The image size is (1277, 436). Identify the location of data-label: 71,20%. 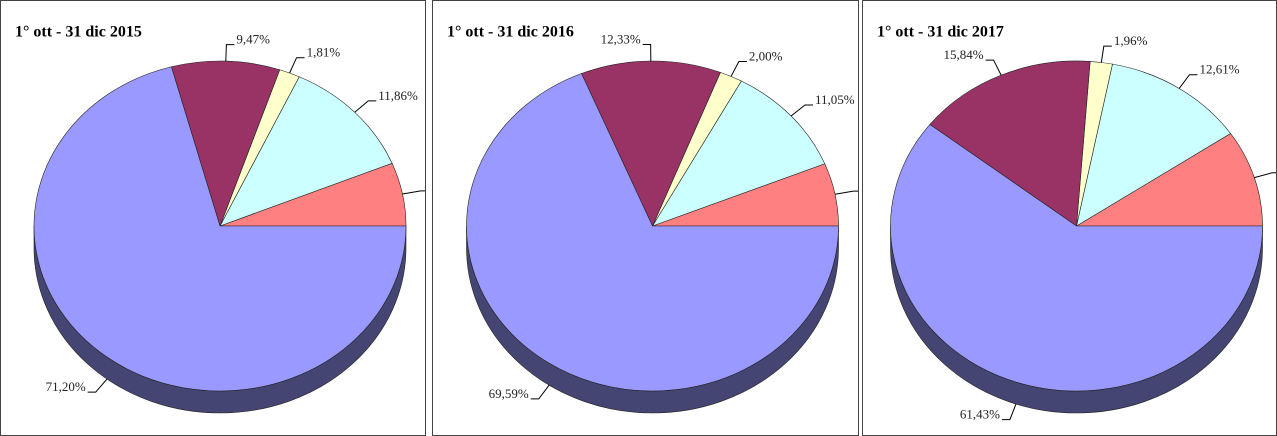
(66, 386).